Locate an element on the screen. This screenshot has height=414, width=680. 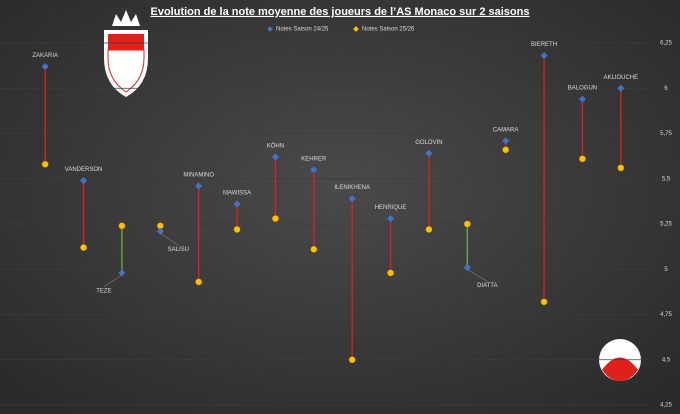
y-tick-label: 4,75 is located at coordinates (666, 315).